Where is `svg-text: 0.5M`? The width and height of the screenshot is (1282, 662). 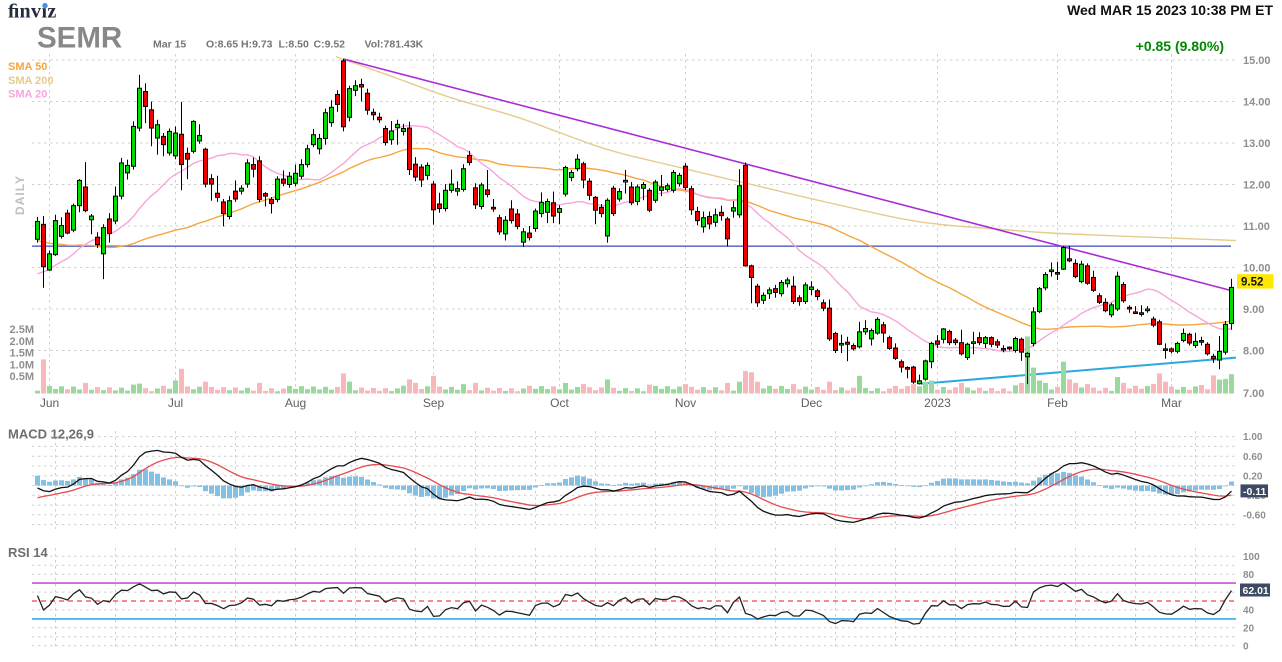
svg-text: 0.5M is located at coordinates (22, 377).